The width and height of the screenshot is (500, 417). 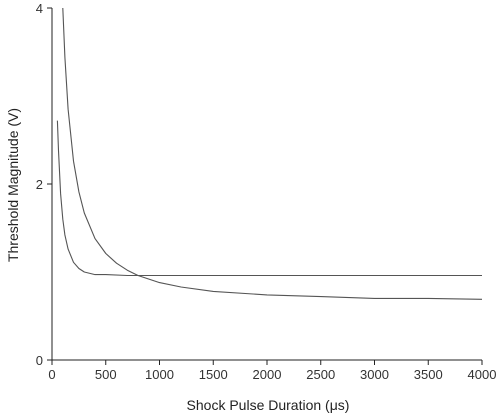 I want to click on y-tick-label: 4, so click(x=39, y=8).